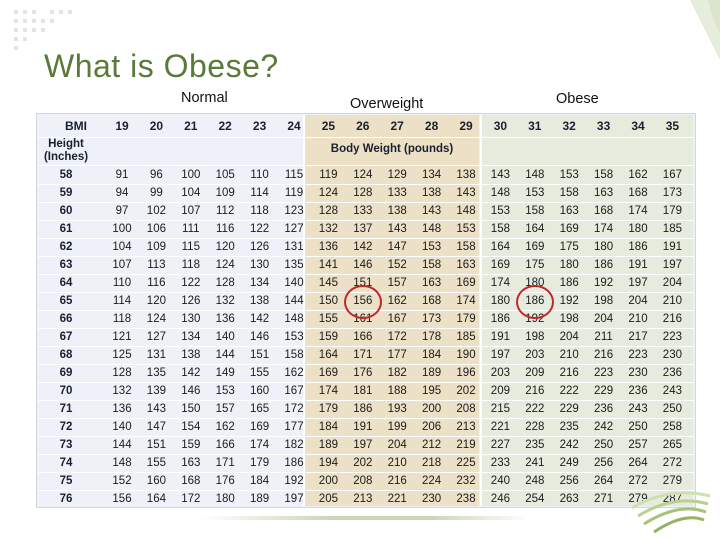 The image size is (720, 540). What do you see at coordinates (397, 337) in the screenshot?
I see `weight-cell: 172` at bounding box center [397, 337].